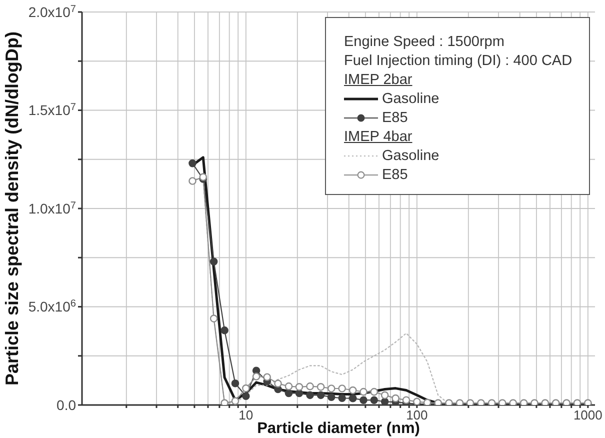 The image size is (605, 438). I want to click on x-axis-title: Particle diameter (nm), so click(338, 428).